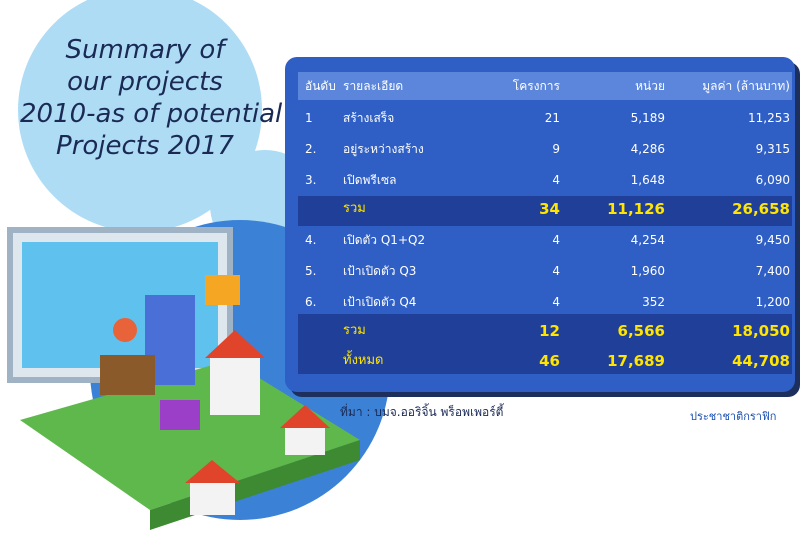  I want to click on title-line: Projects 2017, so click(145, 146).